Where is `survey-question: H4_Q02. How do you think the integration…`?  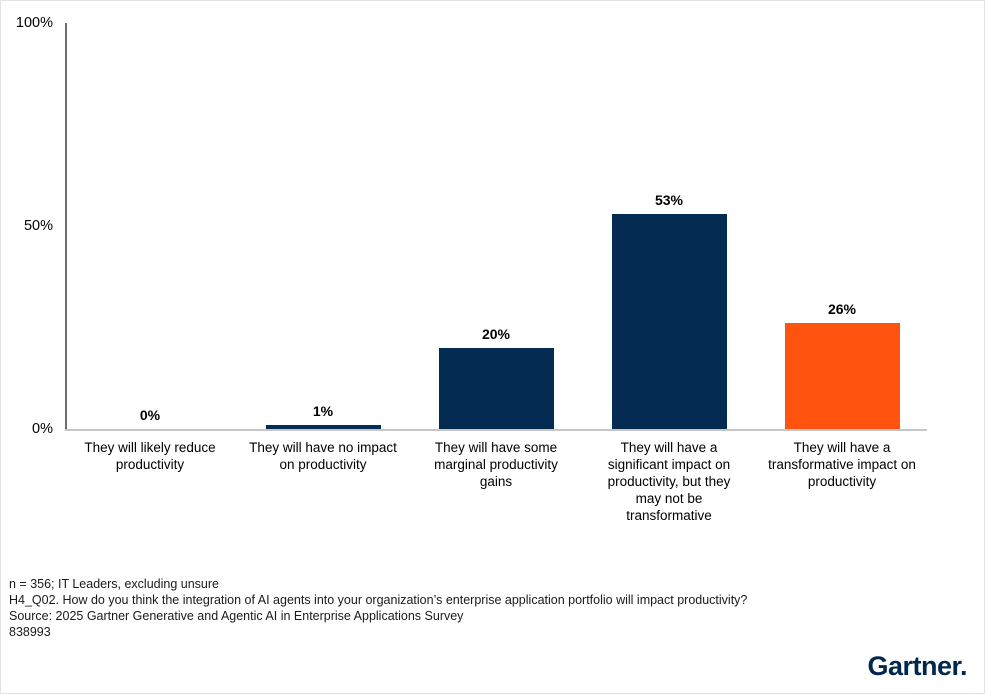
survey-question: H4_Q02. How do you think the integration… is located at coordinates (378, 600).